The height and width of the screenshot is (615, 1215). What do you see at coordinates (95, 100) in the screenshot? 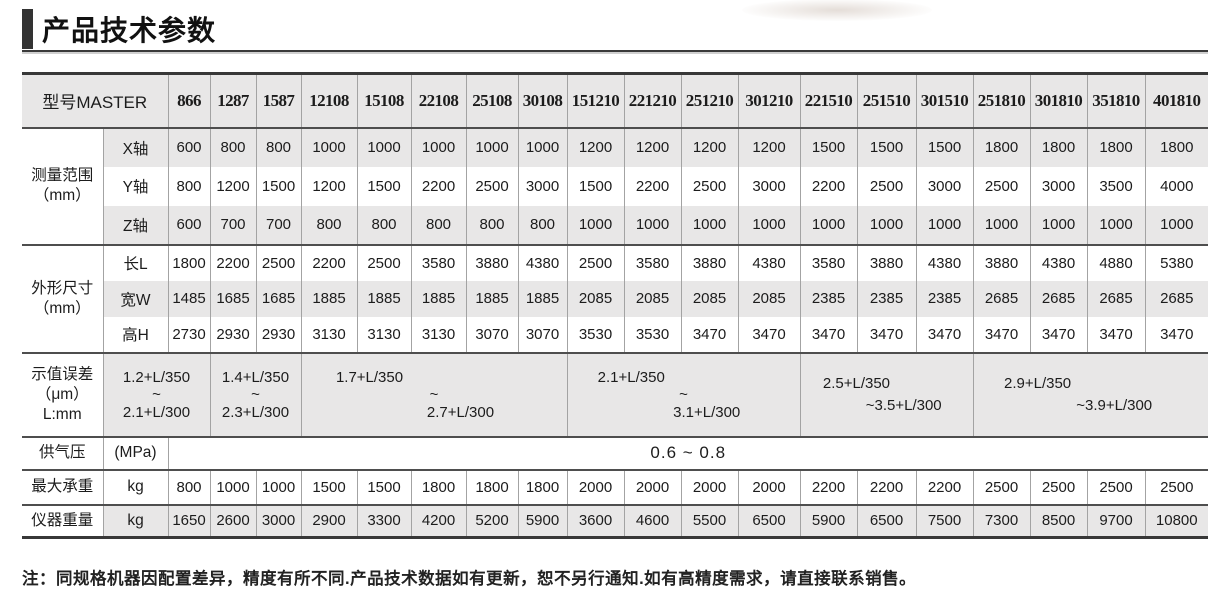
I see `model-header-label: 型号MASTER` at bounding box center [95, 100].